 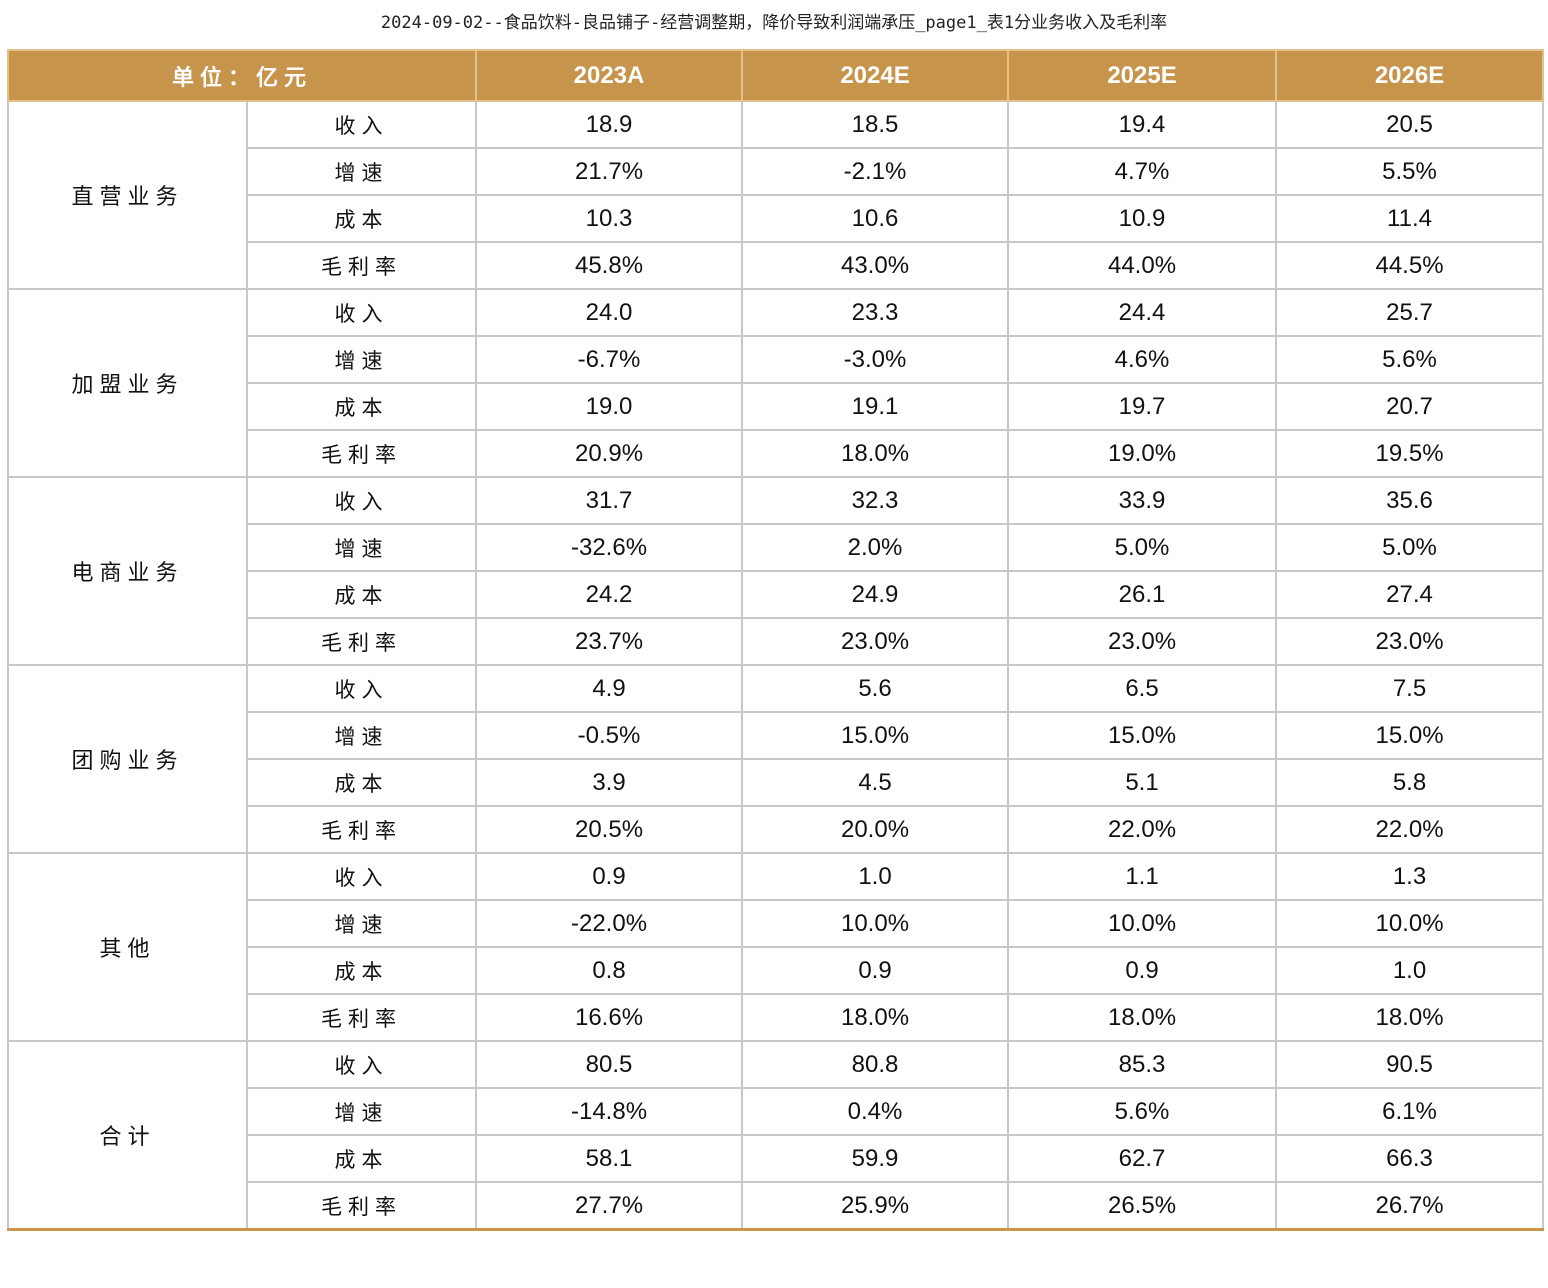 I want to click on value-cell: -22.0%, so click(x=609, y=923).